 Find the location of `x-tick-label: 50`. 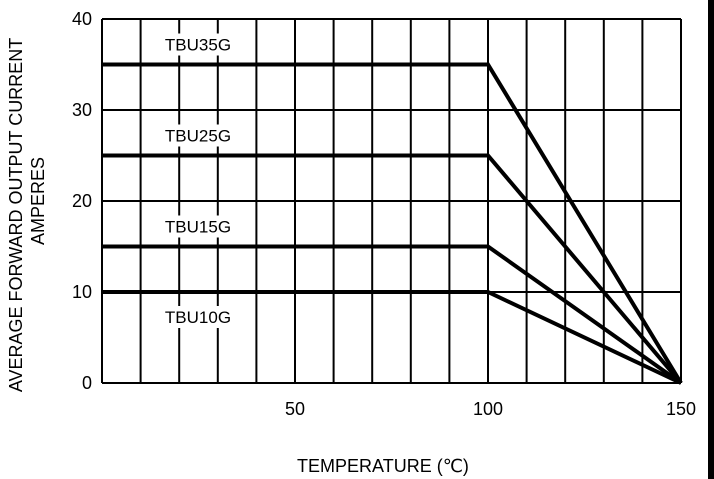

x-tick-label: 50 is located at coordinates (295, 409).